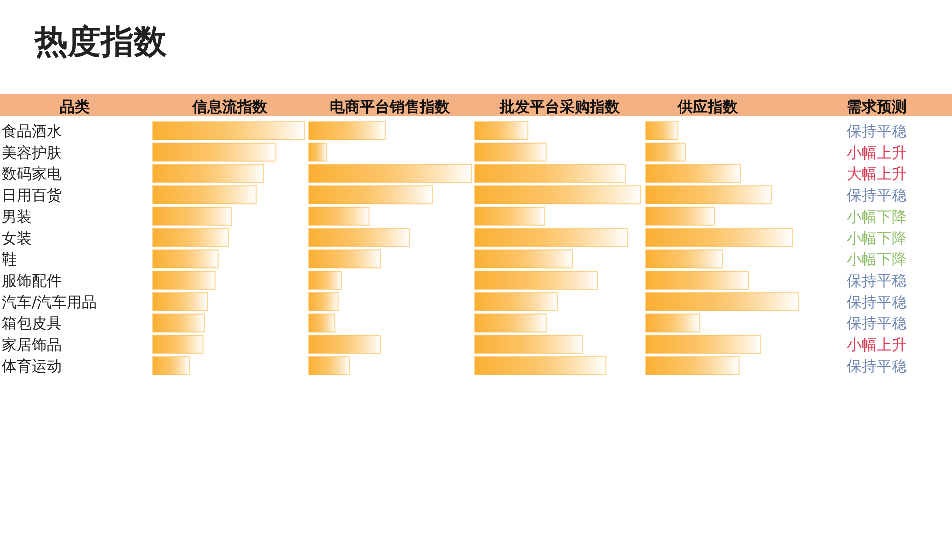 Image resolution: width=952 pixels, height=534 pixels. Describe the element at coordinates (32, 153) in the screenshot. I see `y-tick-label: 美容护肤` at that location.